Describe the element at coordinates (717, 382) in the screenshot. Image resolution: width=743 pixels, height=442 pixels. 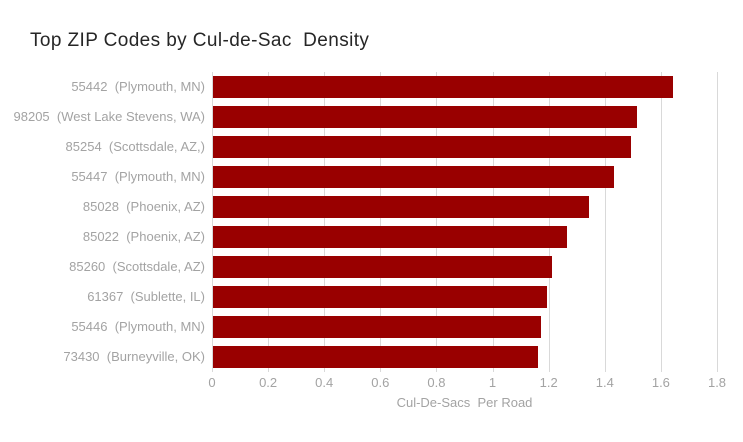
I see `x-tick-label: 1.8` at that location.